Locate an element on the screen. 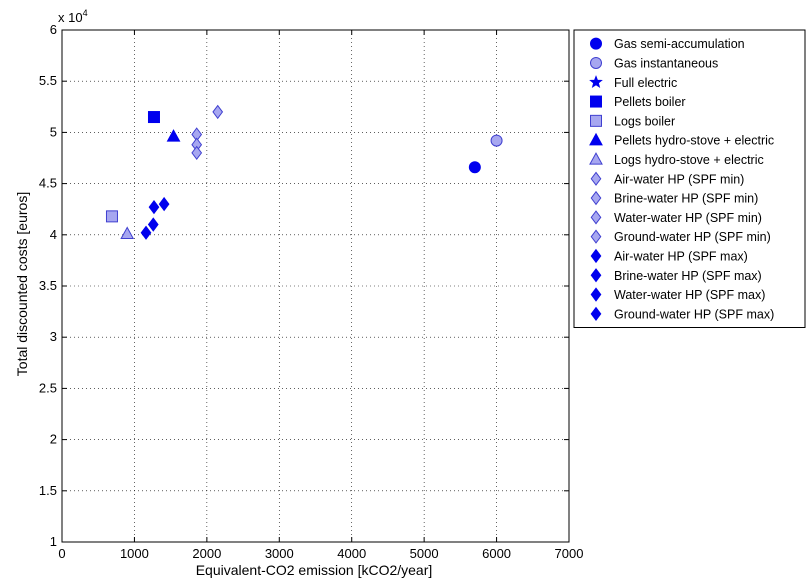 This screenshot has width=807, height=582. legend-item: Ground-water HP (SPF max) is located at coordinates (682, 314).